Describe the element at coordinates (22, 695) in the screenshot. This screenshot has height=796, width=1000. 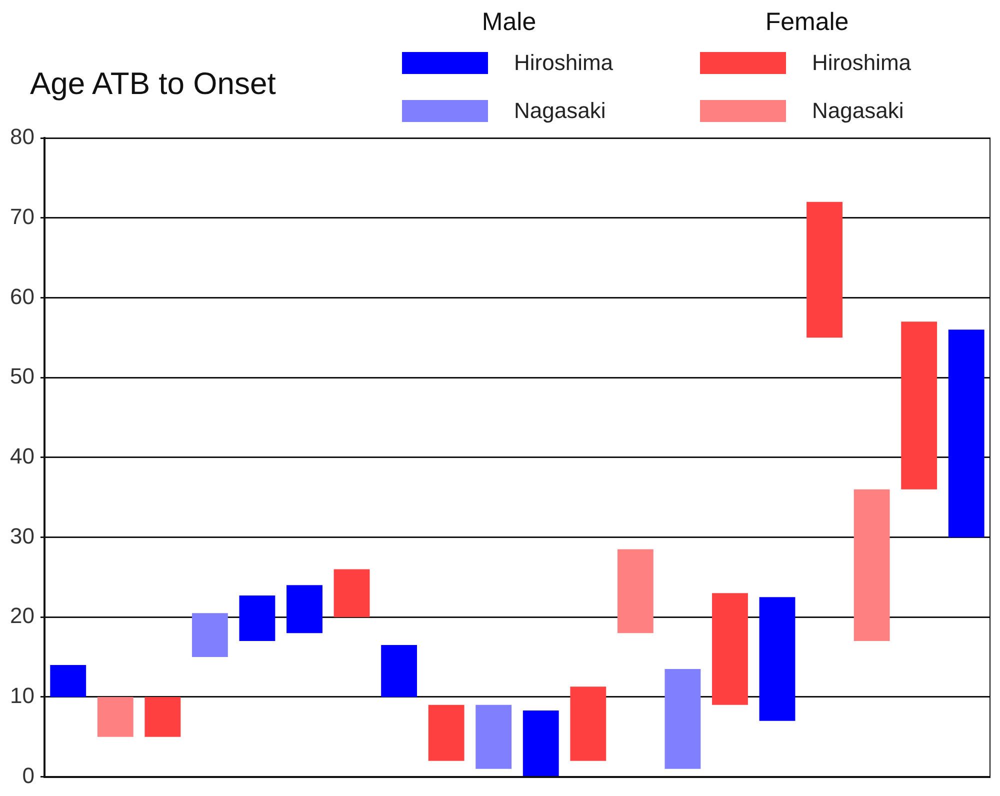
I see `y-tick-label: 10` at that location.